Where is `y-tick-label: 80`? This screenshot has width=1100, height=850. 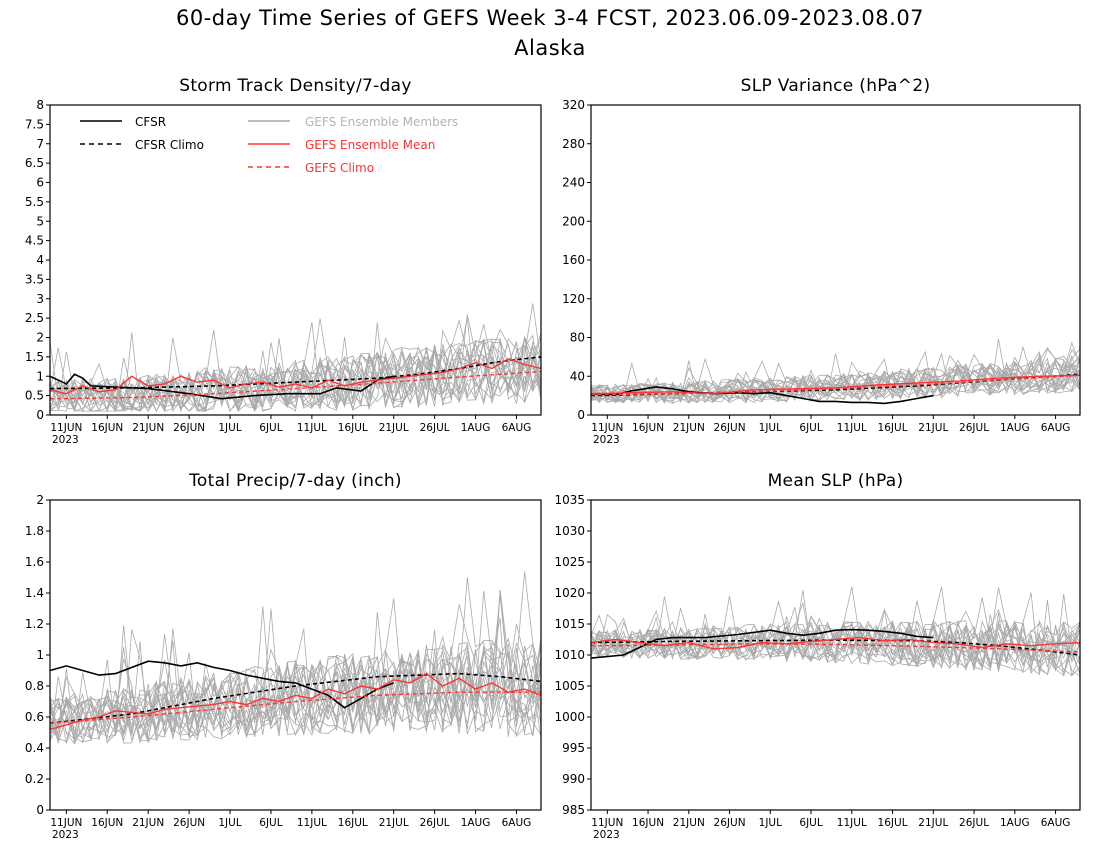
y-tick-label: 80 is located at coordinates (577, 338).